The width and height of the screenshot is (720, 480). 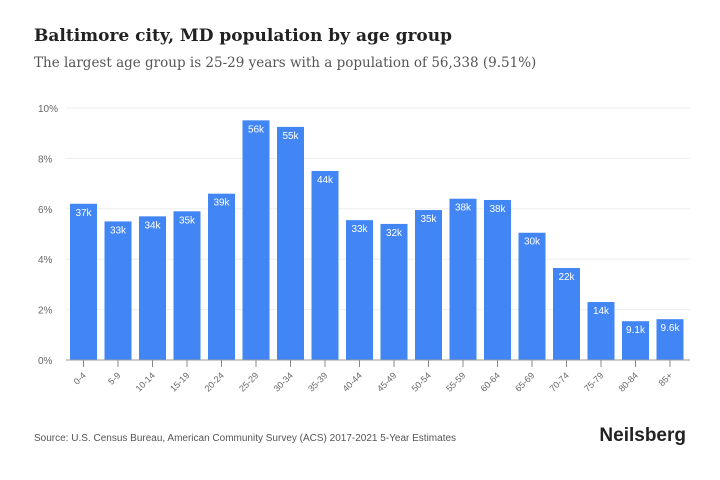 I want to click on y-tick-label: 0%, so click(x=45, y=361).